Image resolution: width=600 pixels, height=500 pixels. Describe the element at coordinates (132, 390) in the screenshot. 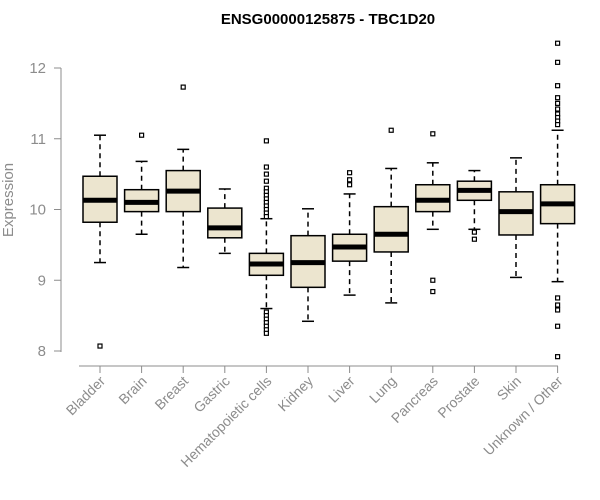

I see `x-tick-label: Brain` at that location.